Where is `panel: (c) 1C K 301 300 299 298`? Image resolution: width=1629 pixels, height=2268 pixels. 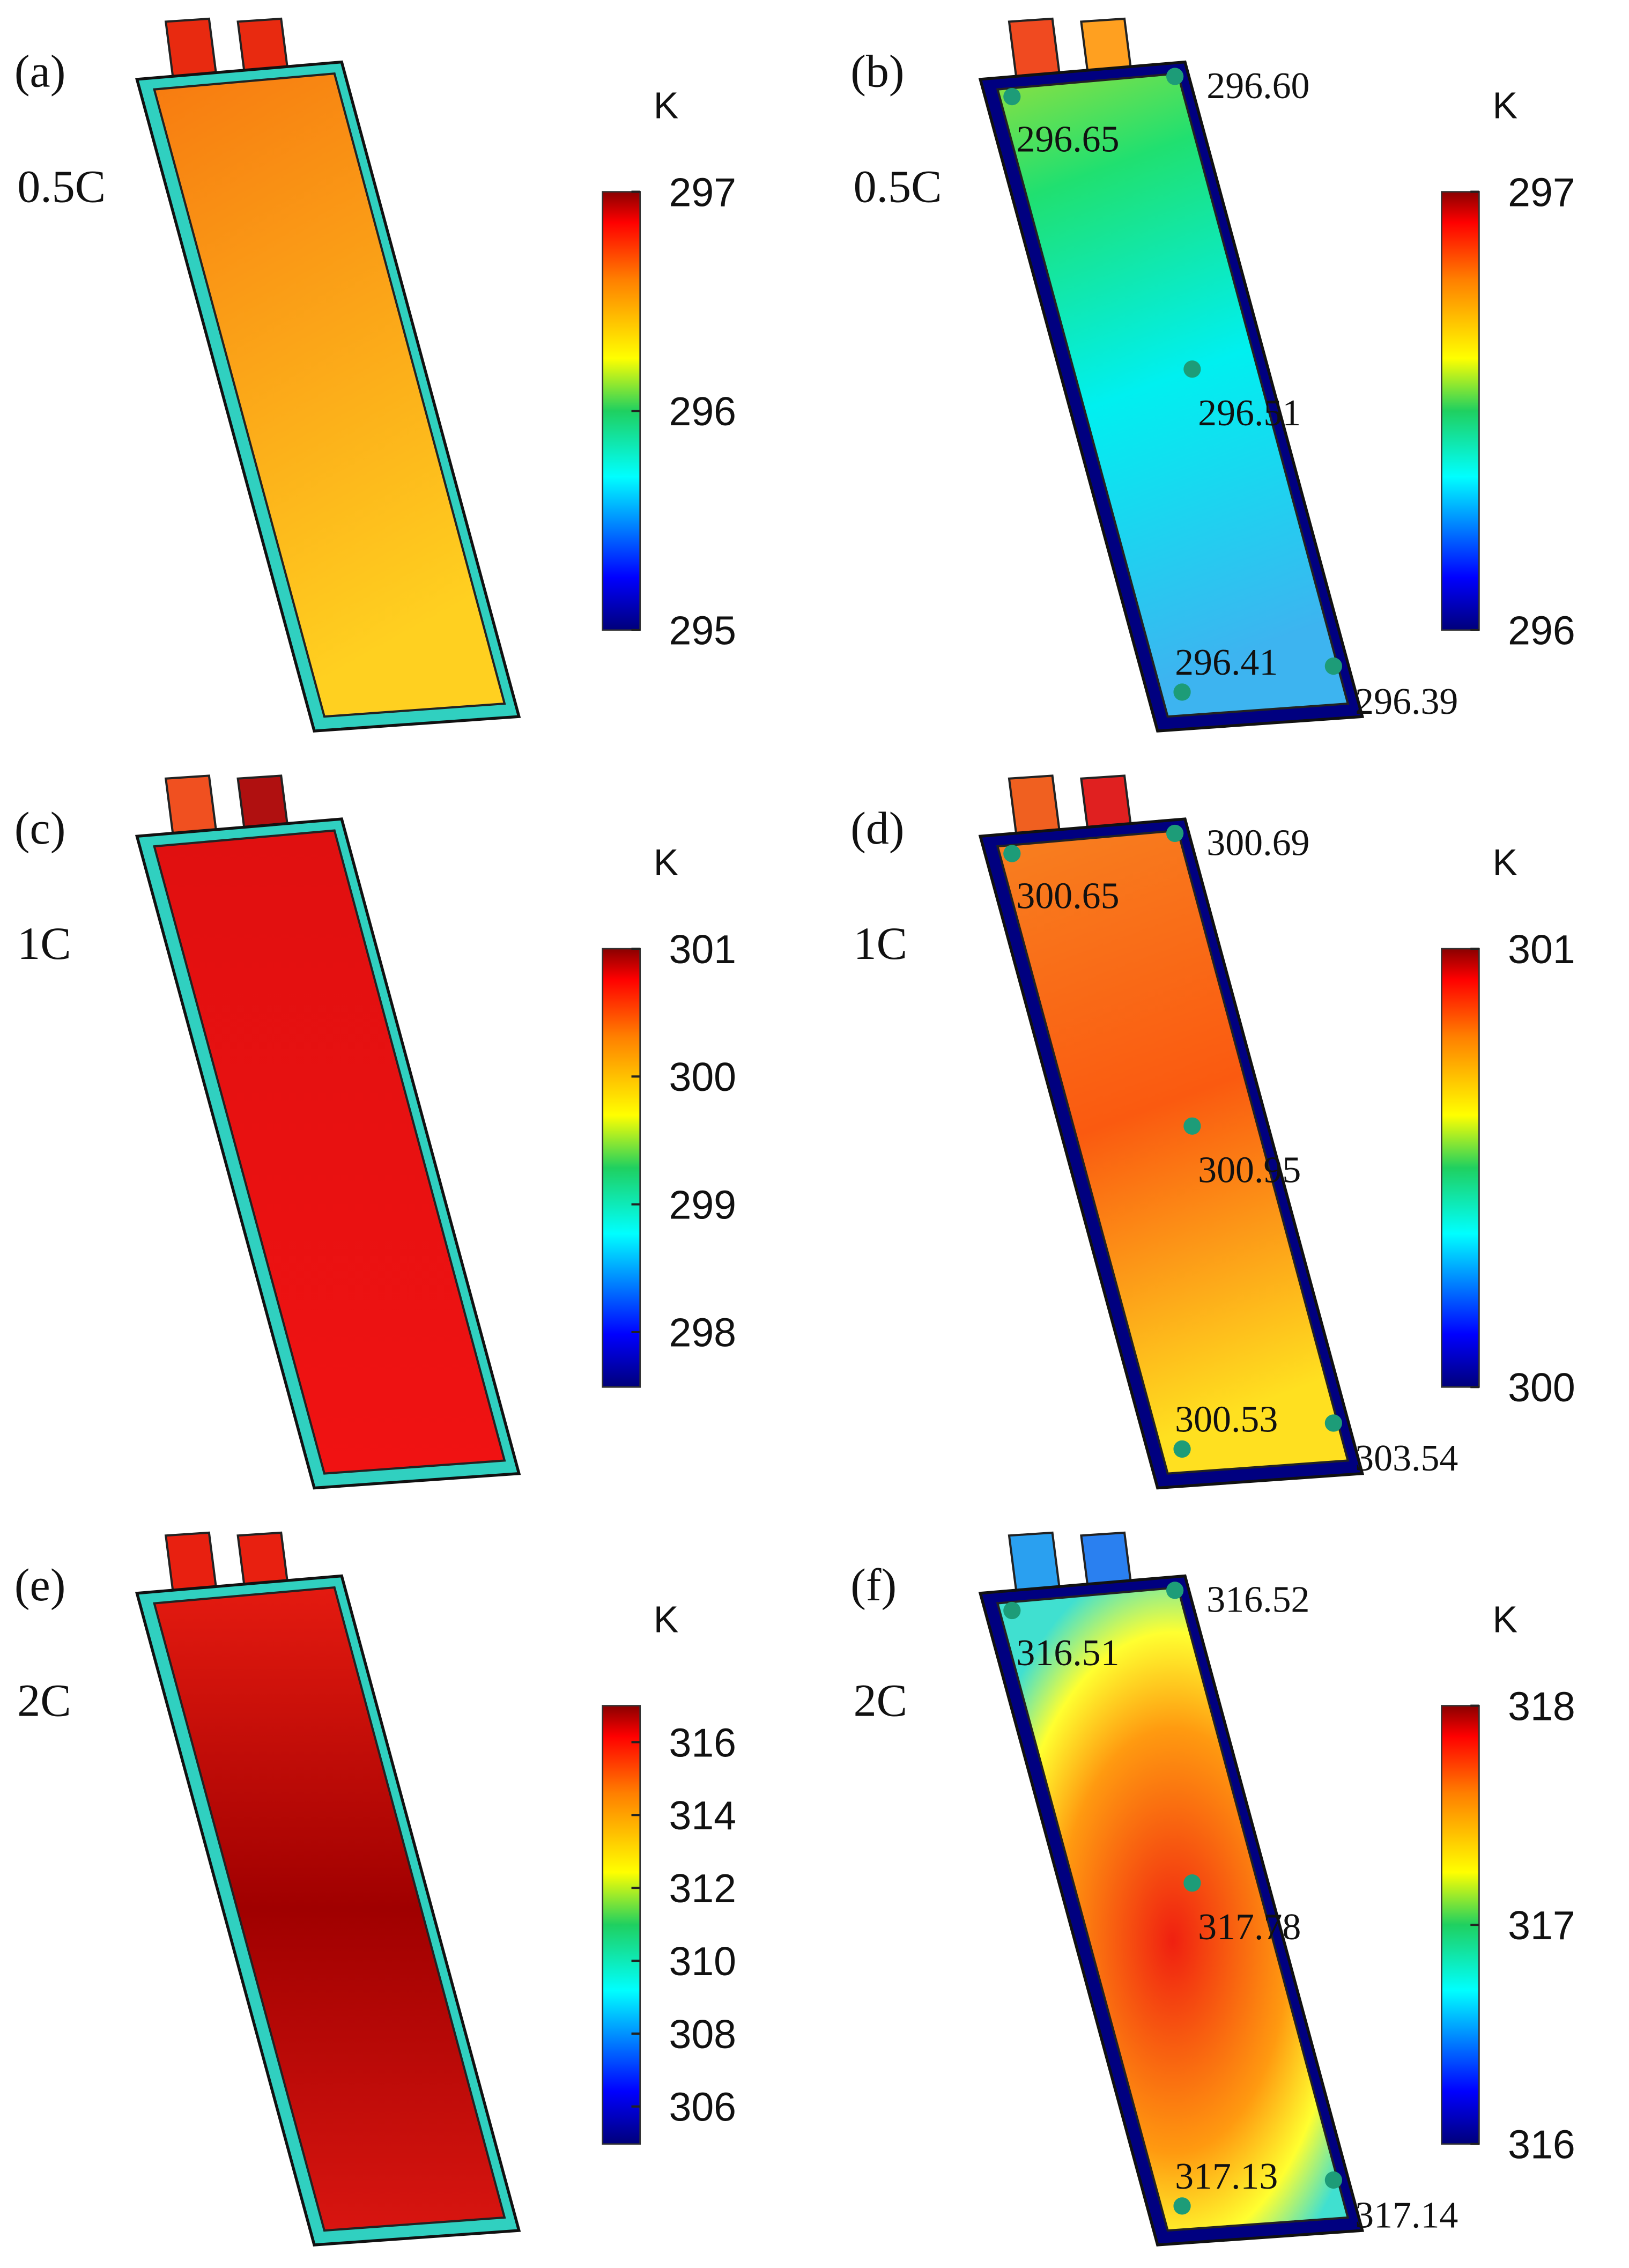 panel: (c) 1C K 301 300 299 298 is located at coordinates (375, 1132).